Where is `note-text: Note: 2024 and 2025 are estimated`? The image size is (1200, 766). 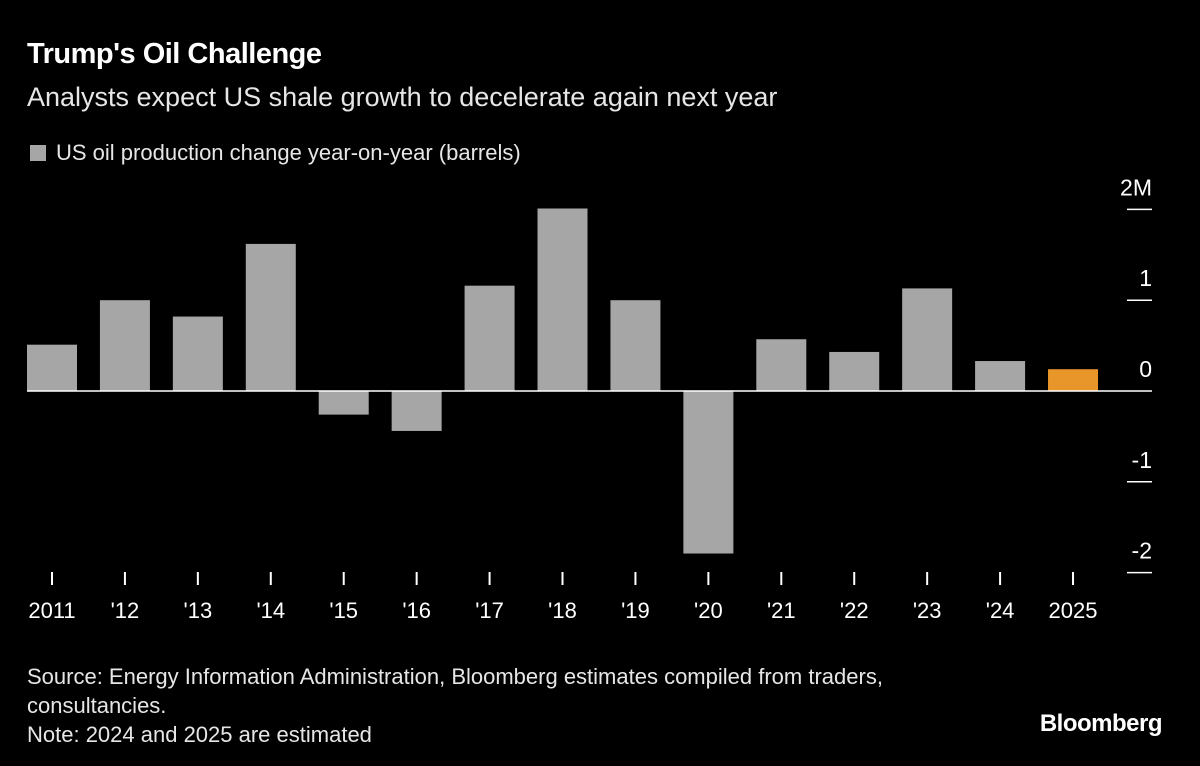 note-text: Note: 2024 and 2025 are estimated is located at coordinates (199, 734).